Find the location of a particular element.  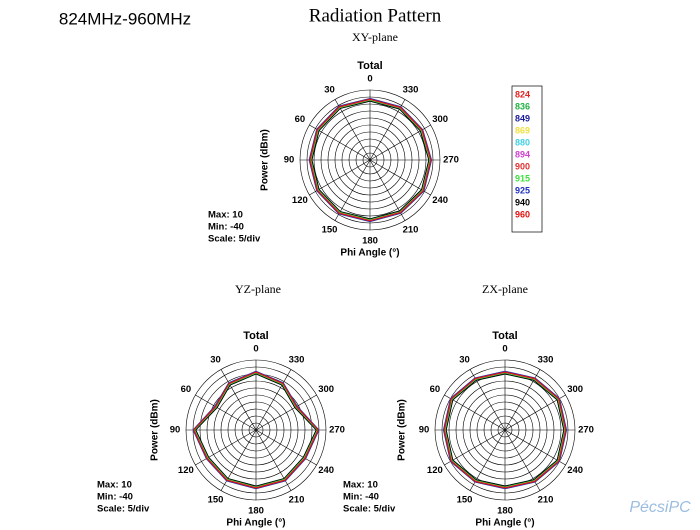

legend-label: 925 is located at coordinates (522, 190).